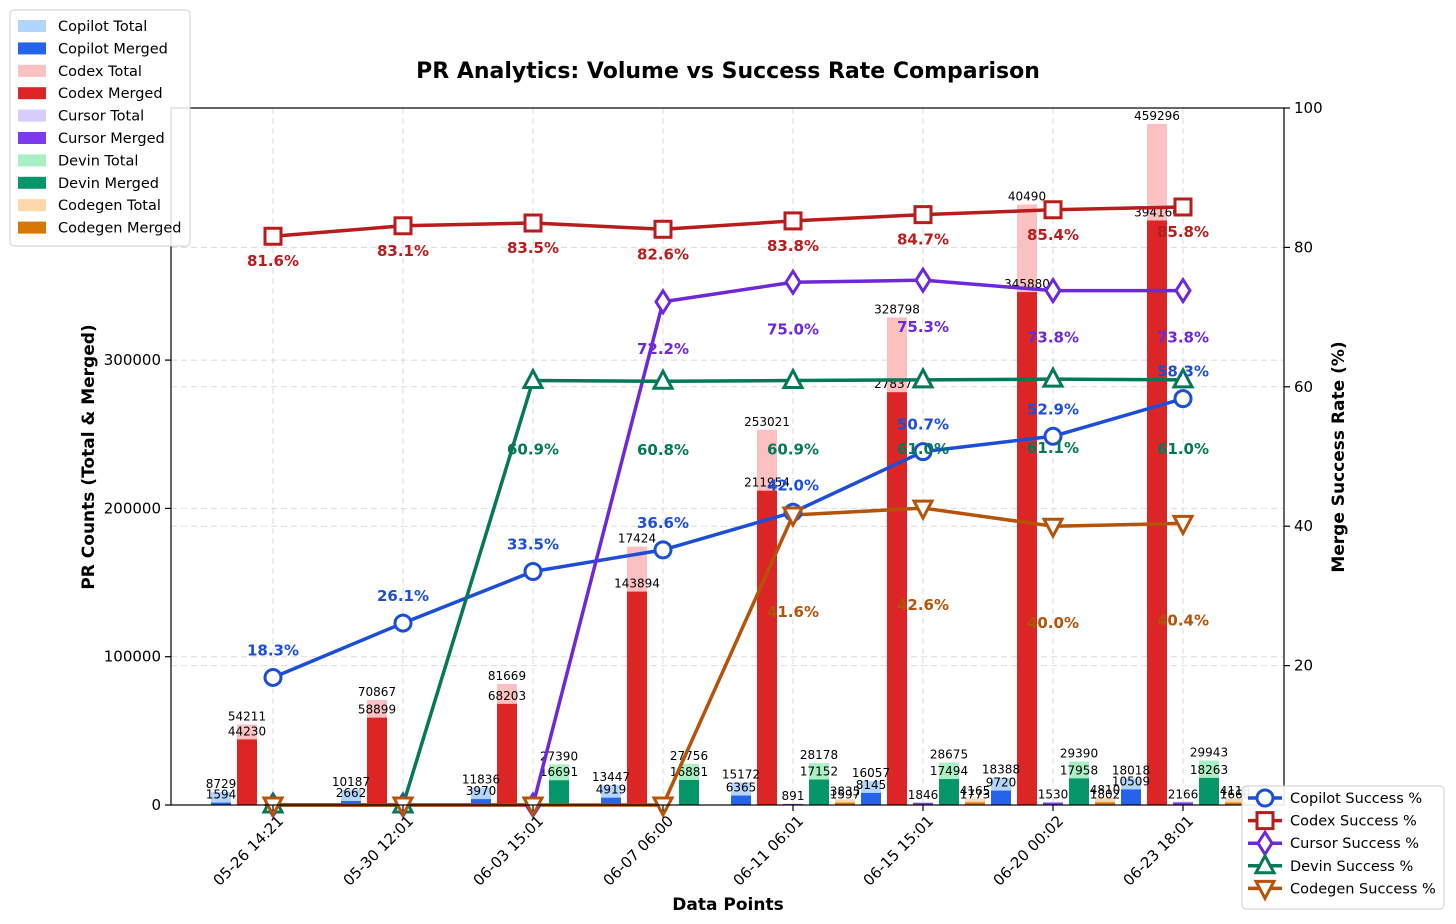 This screenshot has height=924, width=1456. I want to click on bar-value-label: 4165, so click(975, 791).